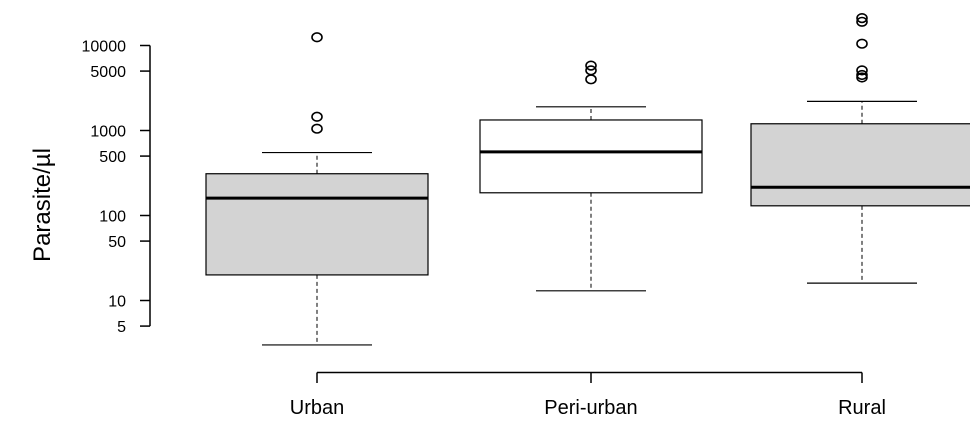 The image size is (970, 421). I want to click on x-tick-label: Peri-urban, so click(590, 408).